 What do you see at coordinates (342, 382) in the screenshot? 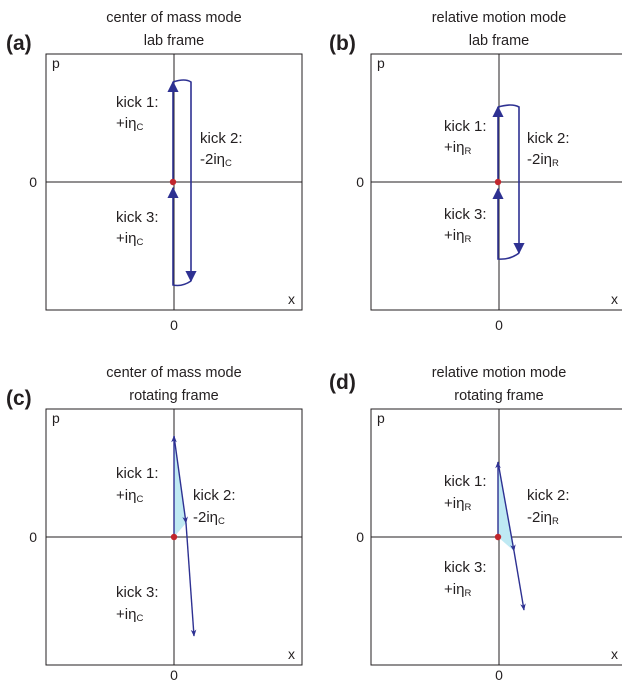
I see `panel-letter: (d)` at bounding box center [342, 382].